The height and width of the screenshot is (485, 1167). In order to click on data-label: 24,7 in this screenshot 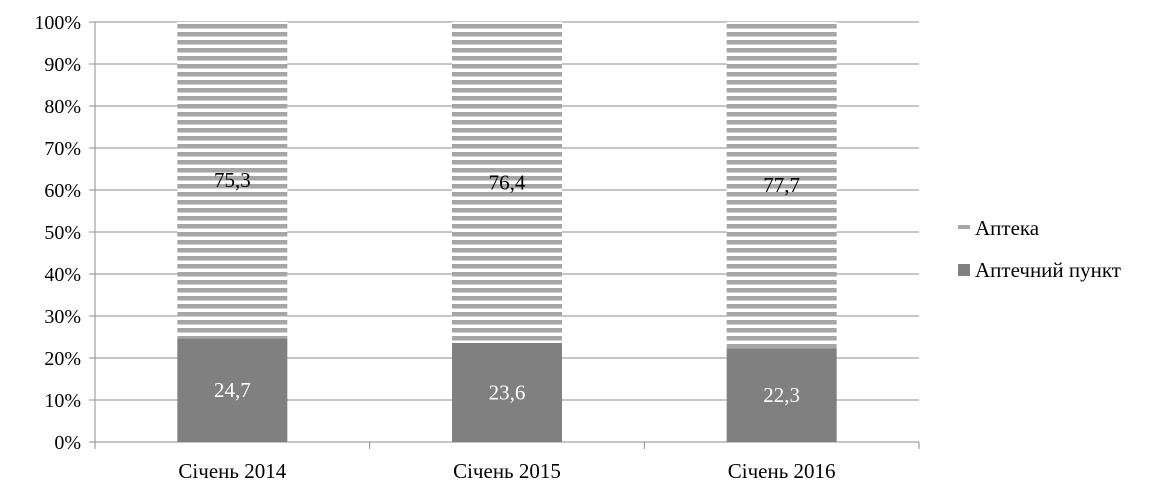, I will do `click(232, 390)`.